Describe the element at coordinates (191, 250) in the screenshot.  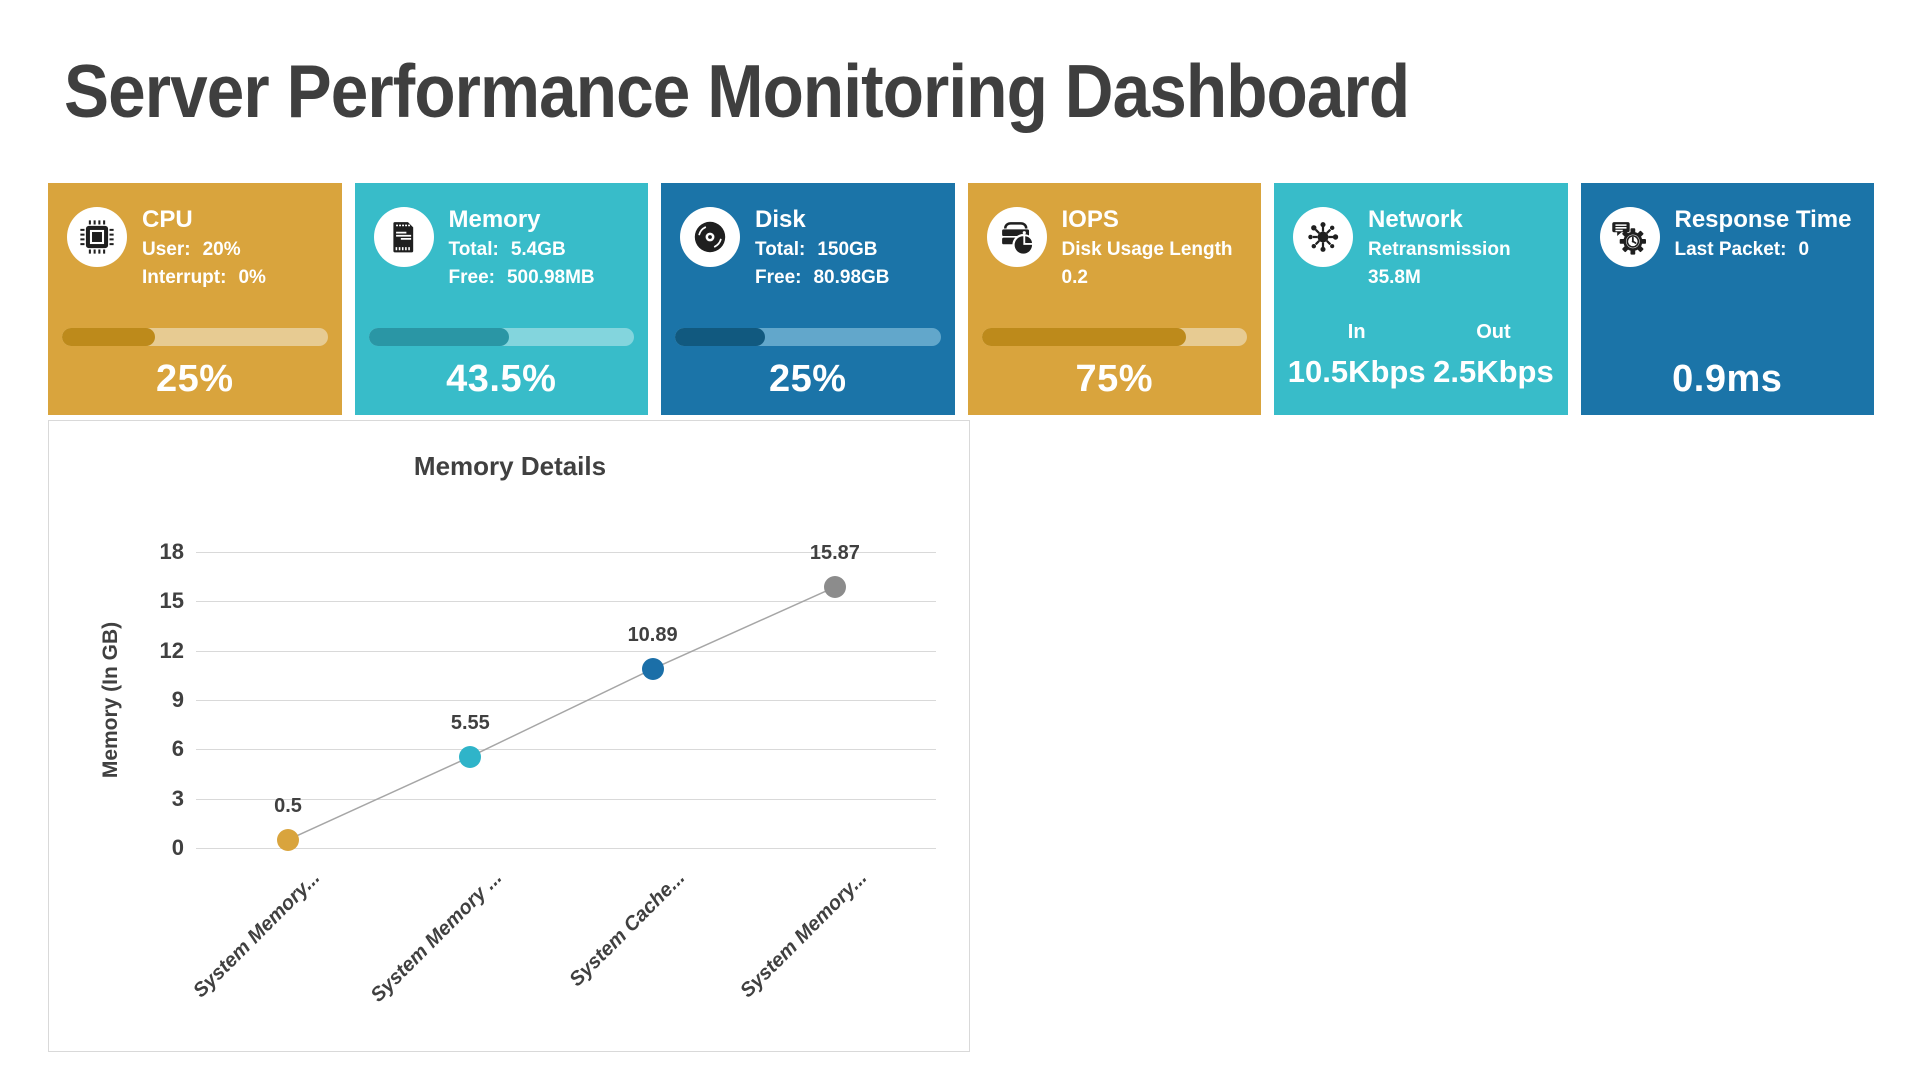
I see `cpu-user-row: User: 20%` at that location.